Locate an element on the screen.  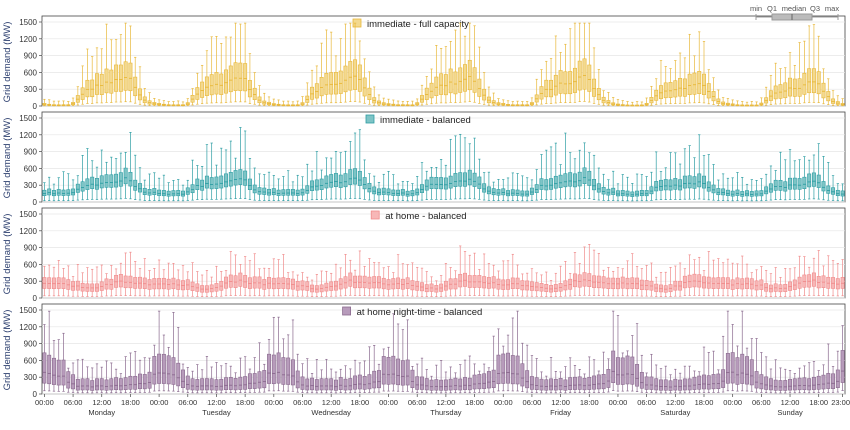
legend-entry: at home - balanced is located at coordinates (418, 216).